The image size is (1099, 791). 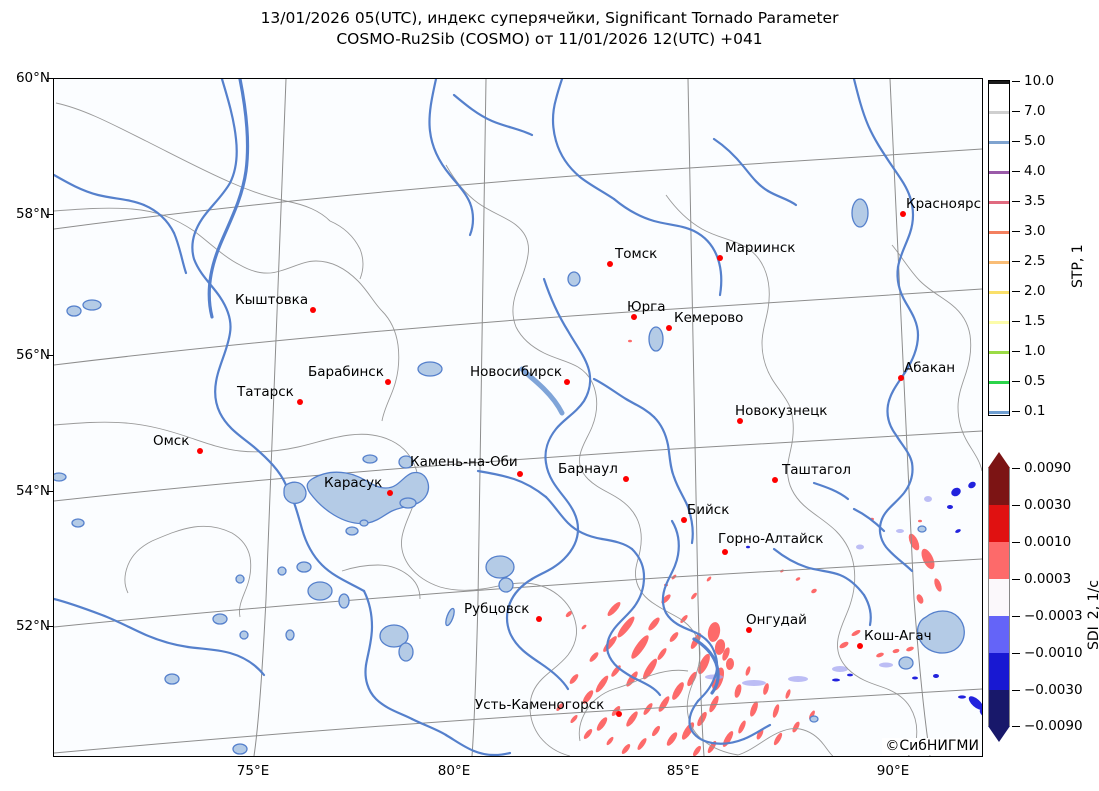 What do you see at coordinates (1016, 322) in the screenshot?
I see `stp-tick-1.5` at bounding box center [1016, 322].